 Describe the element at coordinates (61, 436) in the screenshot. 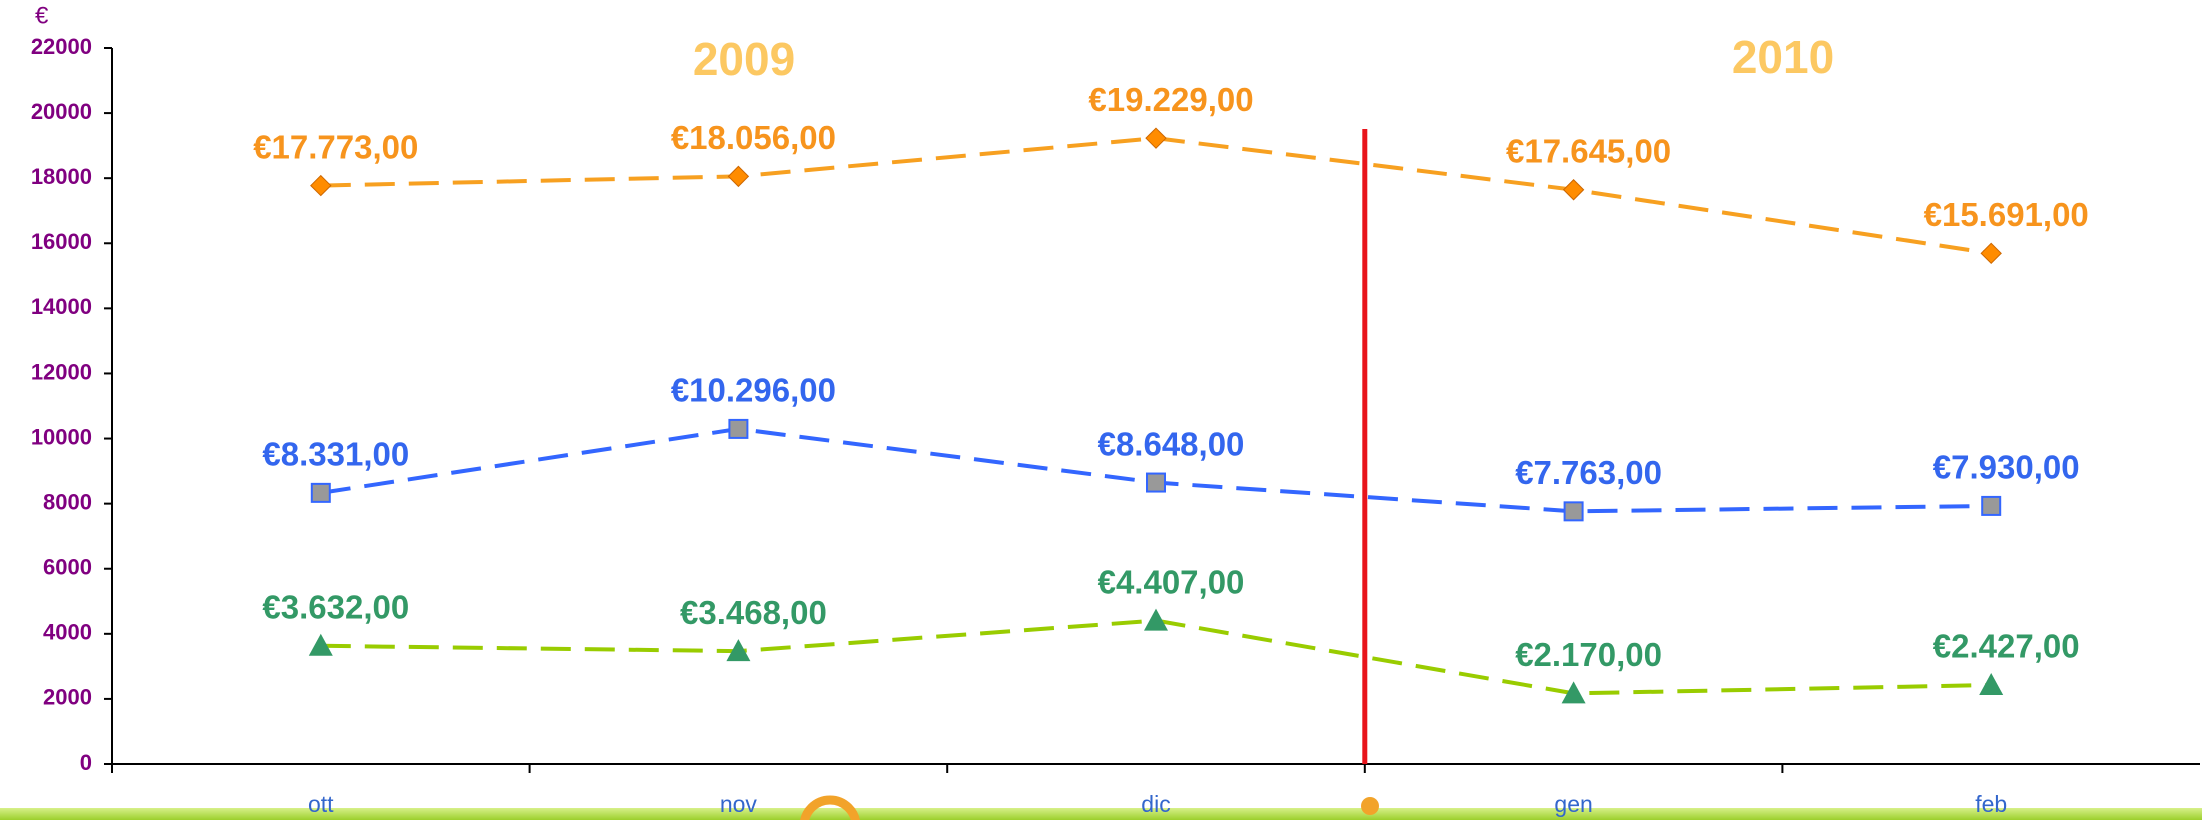

I see `y-tick-label: 10000` at that location.